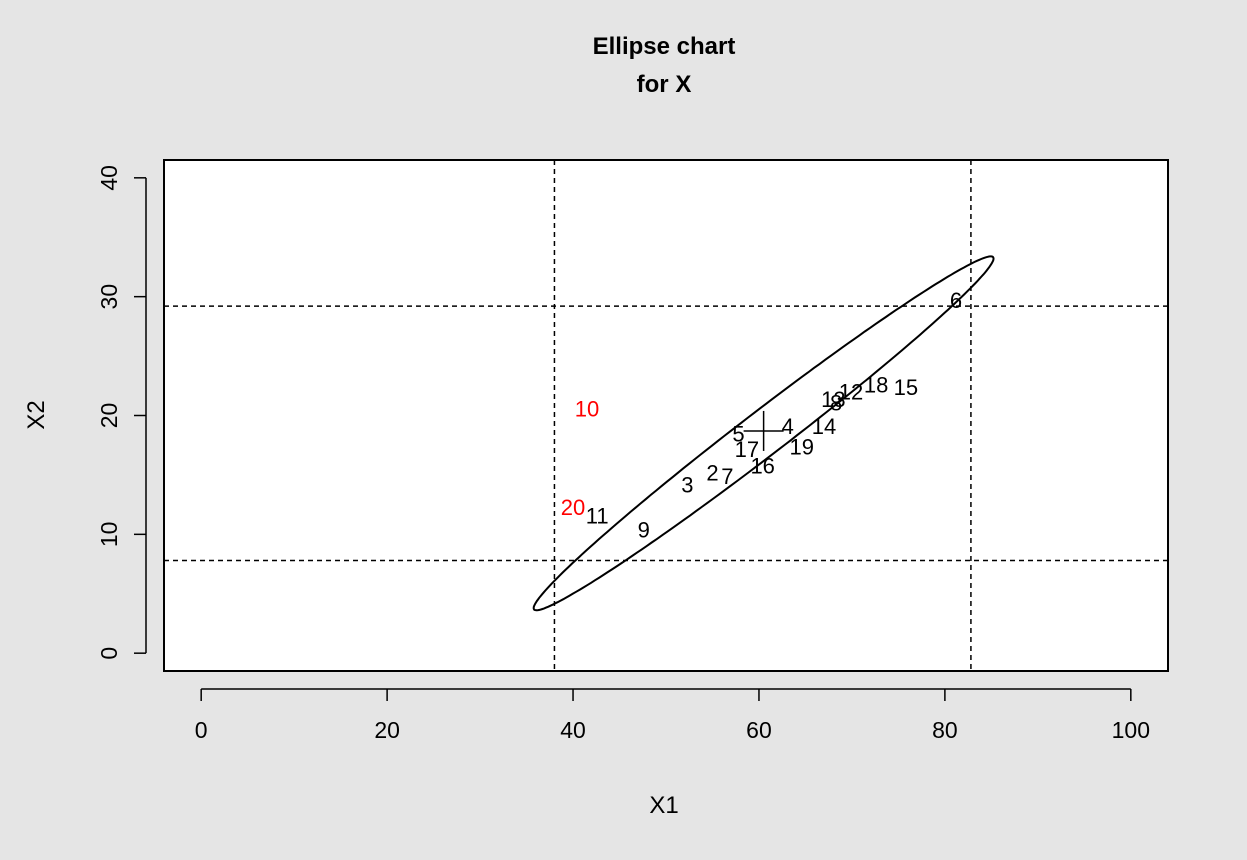 The height and width of the screenshot is (860, 1247). Describe the element at coordinates (672, 715) in the screenshot. I see `x-axis: 0 20 40 60 80 100` at that location.